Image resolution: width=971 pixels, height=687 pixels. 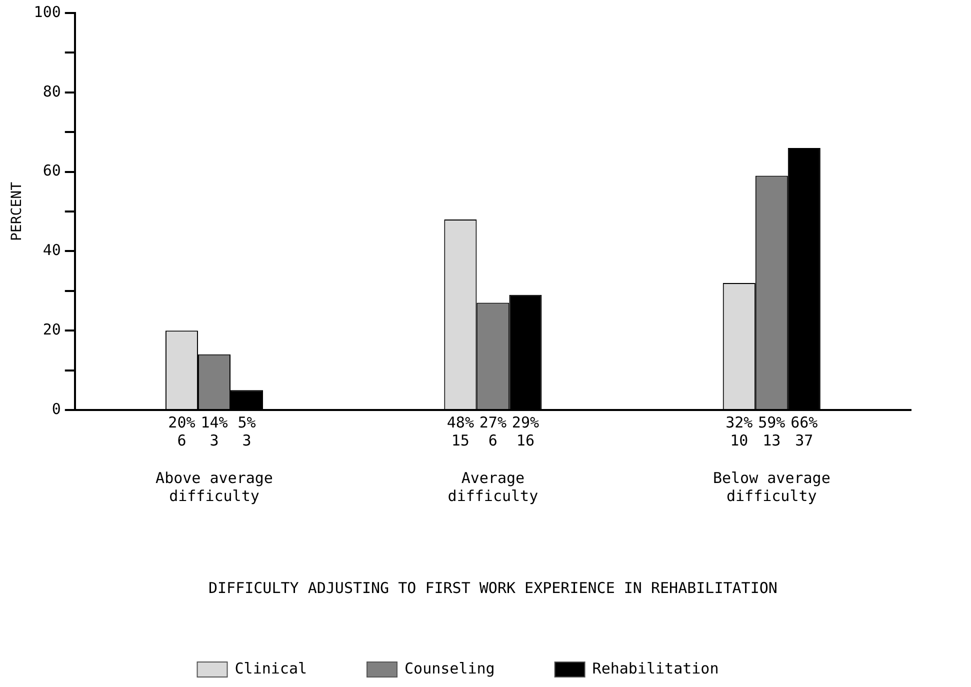 What do you see at coordinates (247, 431) in the screenshot?
I see `data-label: 5% 3` at bounding box center [247, 431].